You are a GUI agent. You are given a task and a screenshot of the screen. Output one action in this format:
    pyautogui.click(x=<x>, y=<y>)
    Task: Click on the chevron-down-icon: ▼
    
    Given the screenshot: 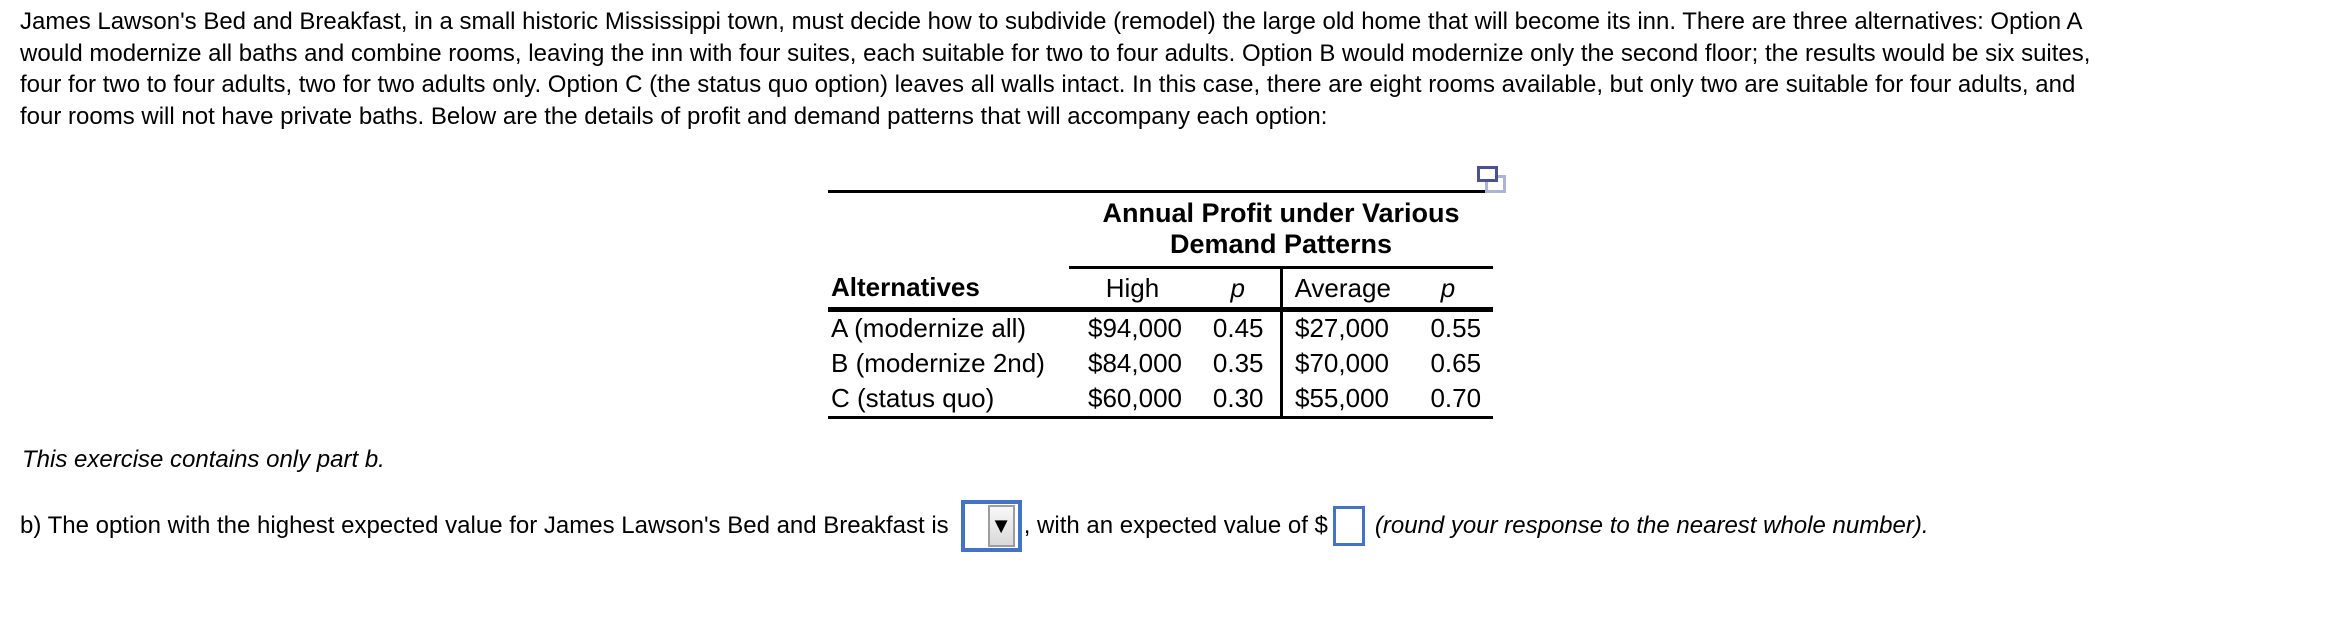 What is the action you would take?
    pyautogui.click(x=1001, y=525)
    